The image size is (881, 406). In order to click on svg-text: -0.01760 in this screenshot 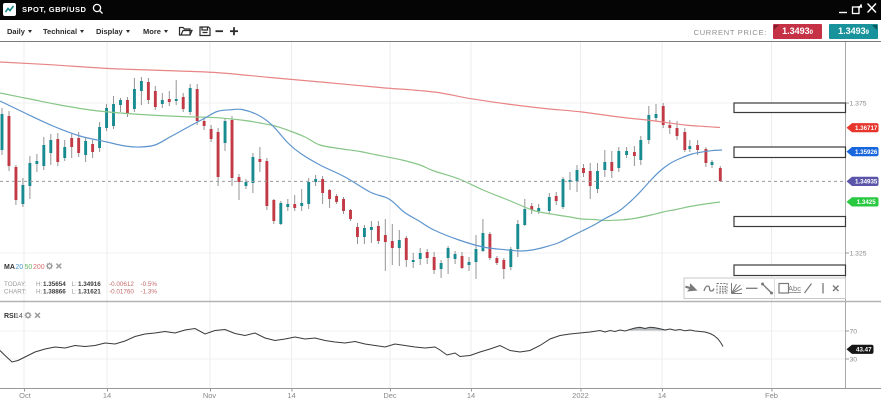, I will do `click(121, 291)`.